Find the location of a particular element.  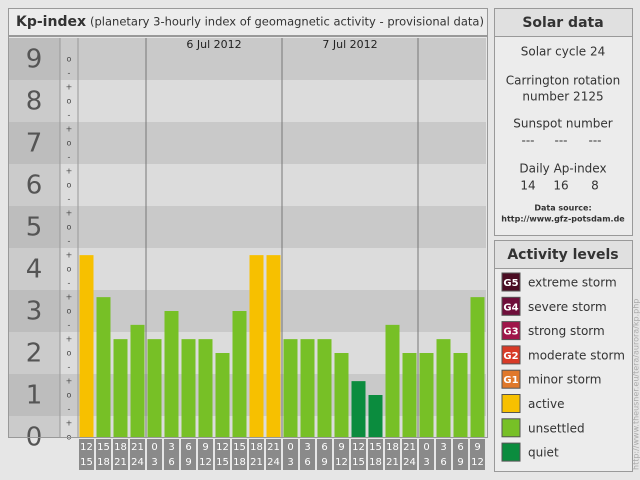

legend-label: minor storm is located at coordinates (564, 380).